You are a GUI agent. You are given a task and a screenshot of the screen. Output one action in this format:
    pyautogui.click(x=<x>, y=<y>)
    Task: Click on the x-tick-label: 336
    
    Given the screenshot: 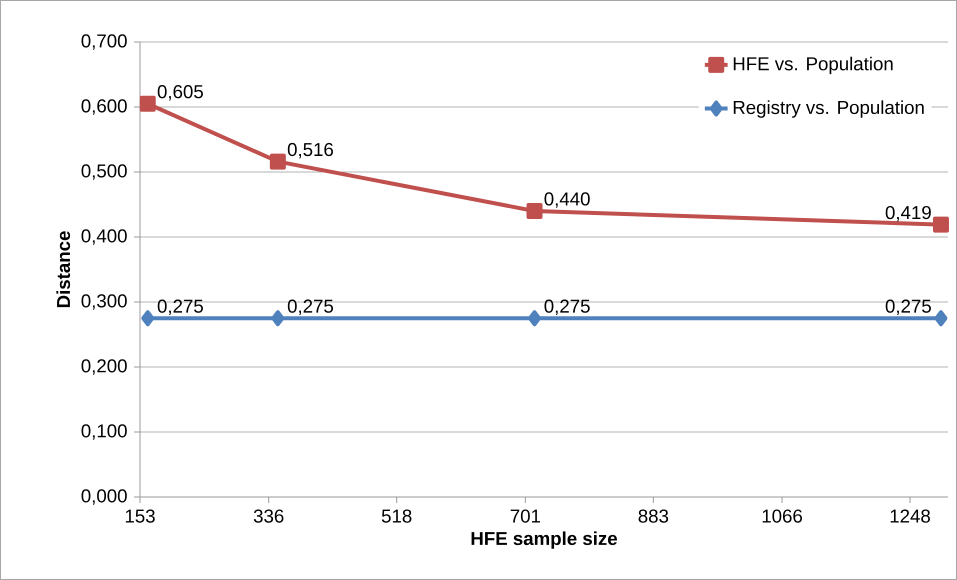 What is the action you would take?
    pyautogui.click(x=269, y=516)
    